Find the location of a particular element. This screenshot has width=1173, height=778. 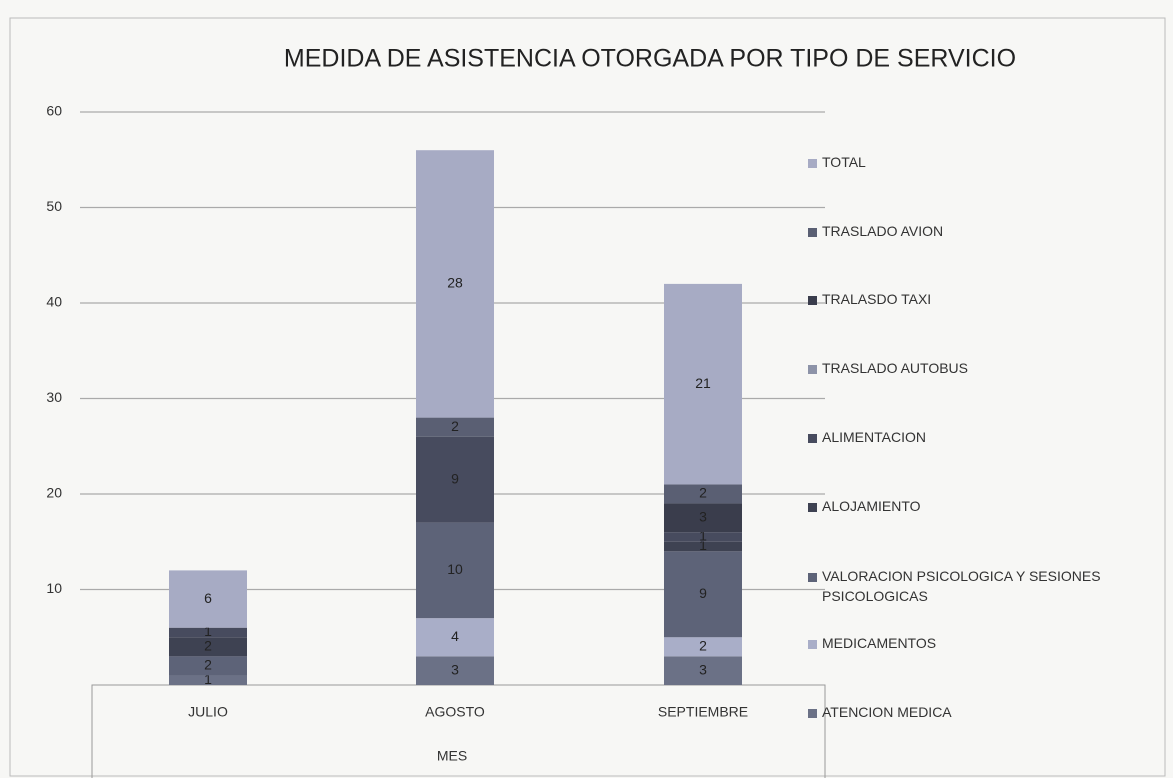

y-tick-label: 30 is located at coordinates (54, 397).